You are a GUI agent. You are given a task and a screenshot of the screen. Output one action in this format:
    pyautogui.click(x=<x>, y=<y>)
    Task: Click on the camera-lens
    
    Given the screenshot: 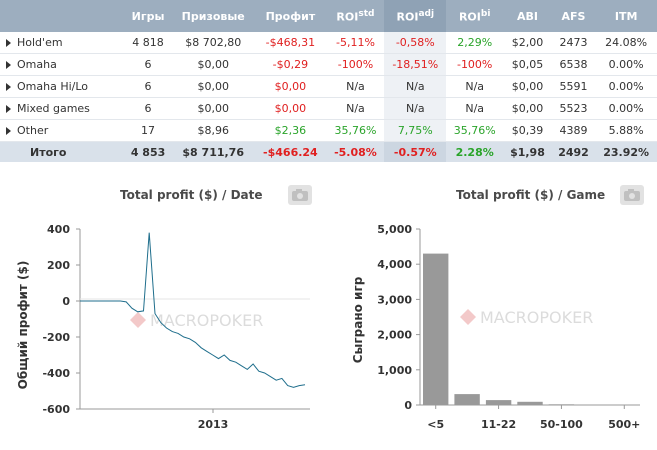 What is the action you would take?
    pyautogui.click(x=300, y=196)
    